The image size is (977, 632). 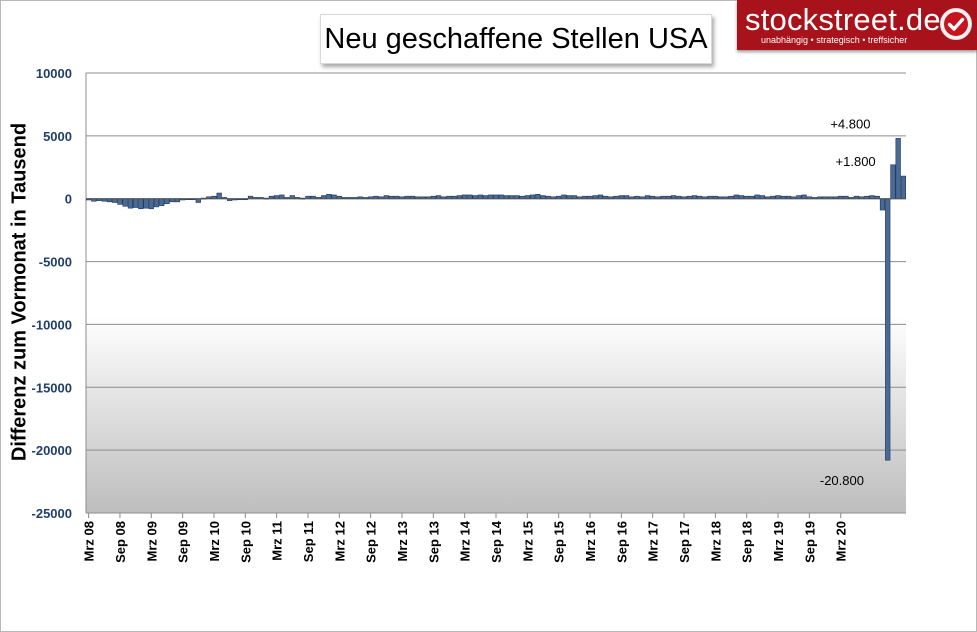 What do you see at coordinates (183, 542) in the screenshot?
I see `x-tick-label: Sep 09` at bounding box center [183, 542].